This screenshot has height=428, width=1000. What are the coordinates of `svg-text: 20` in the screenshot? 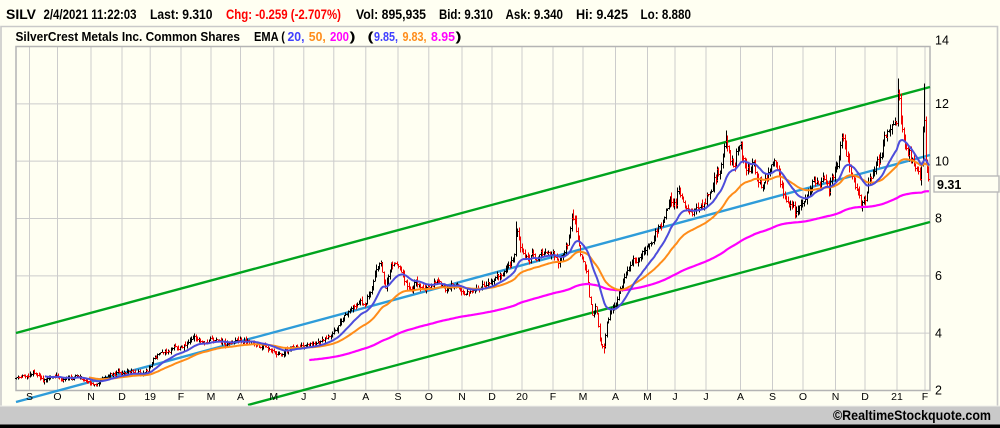 It's located at (522, 397).